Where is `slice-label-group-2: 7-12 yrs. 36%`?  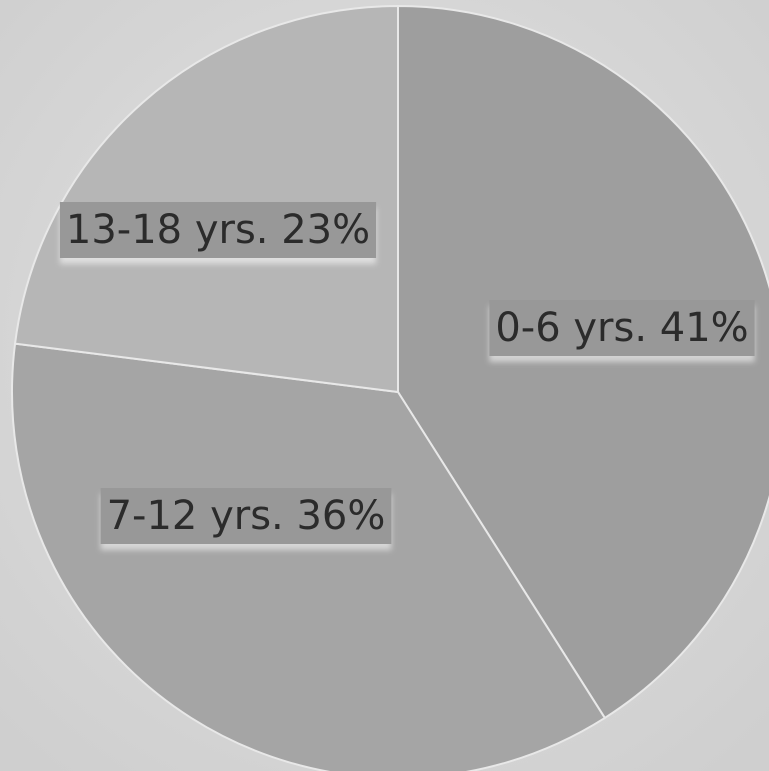
slice-label-group-2: 7-12 yrs. 36% is located at coordinates (246, 516).